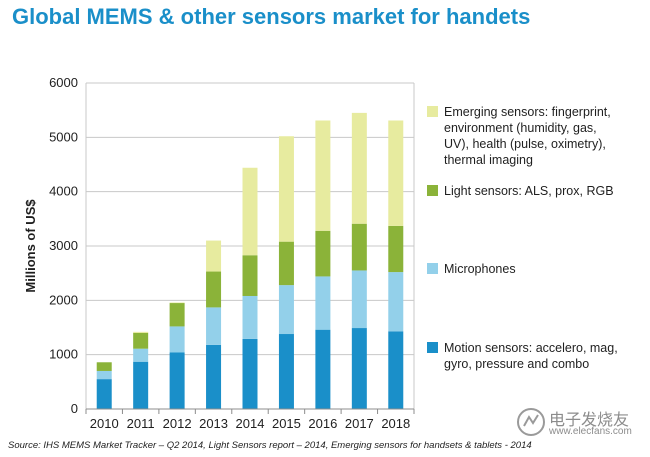 This screenshot has height=457, width=650. Describe the element at coordinates (527, 112) in the screenshot. I see `legend-label: Emerging sensors: fingerprint,` at that location.